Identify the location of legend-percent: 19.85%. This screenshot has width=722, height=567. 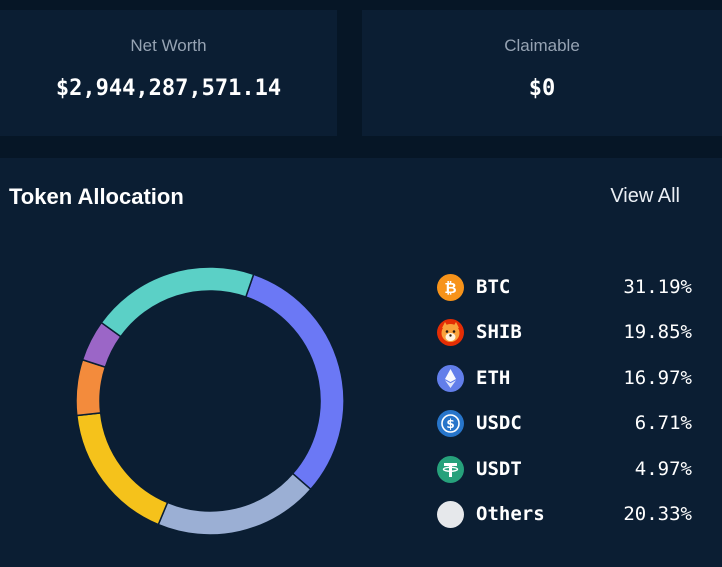
(657, 332).